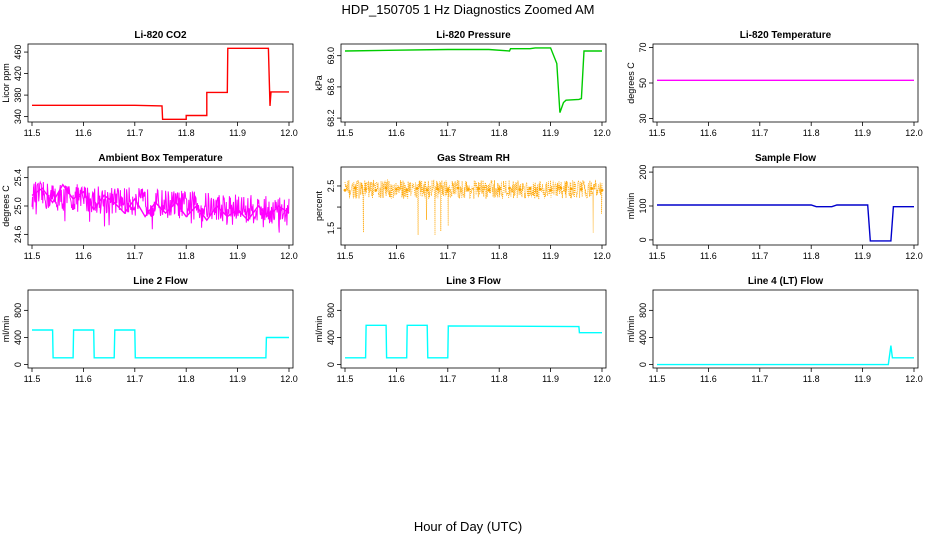  What do you see at coordinates (473, 281) in the screenshot?
I see `panel-title: Line 3 Flow` at bounding box center [473, 281].